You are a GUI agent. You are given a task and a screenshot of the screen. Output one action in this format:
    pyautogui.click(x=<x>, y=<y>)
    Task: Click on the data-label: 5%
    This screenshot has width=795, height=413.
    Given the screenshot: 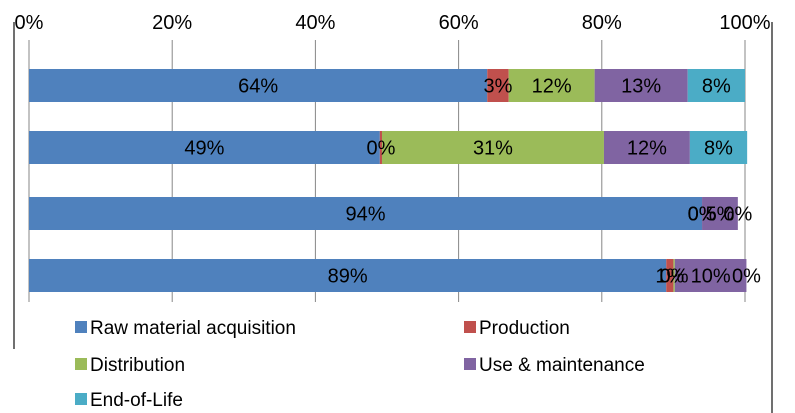 What is the action you would take?
    pyautogui.click(x=719, y=215)
    